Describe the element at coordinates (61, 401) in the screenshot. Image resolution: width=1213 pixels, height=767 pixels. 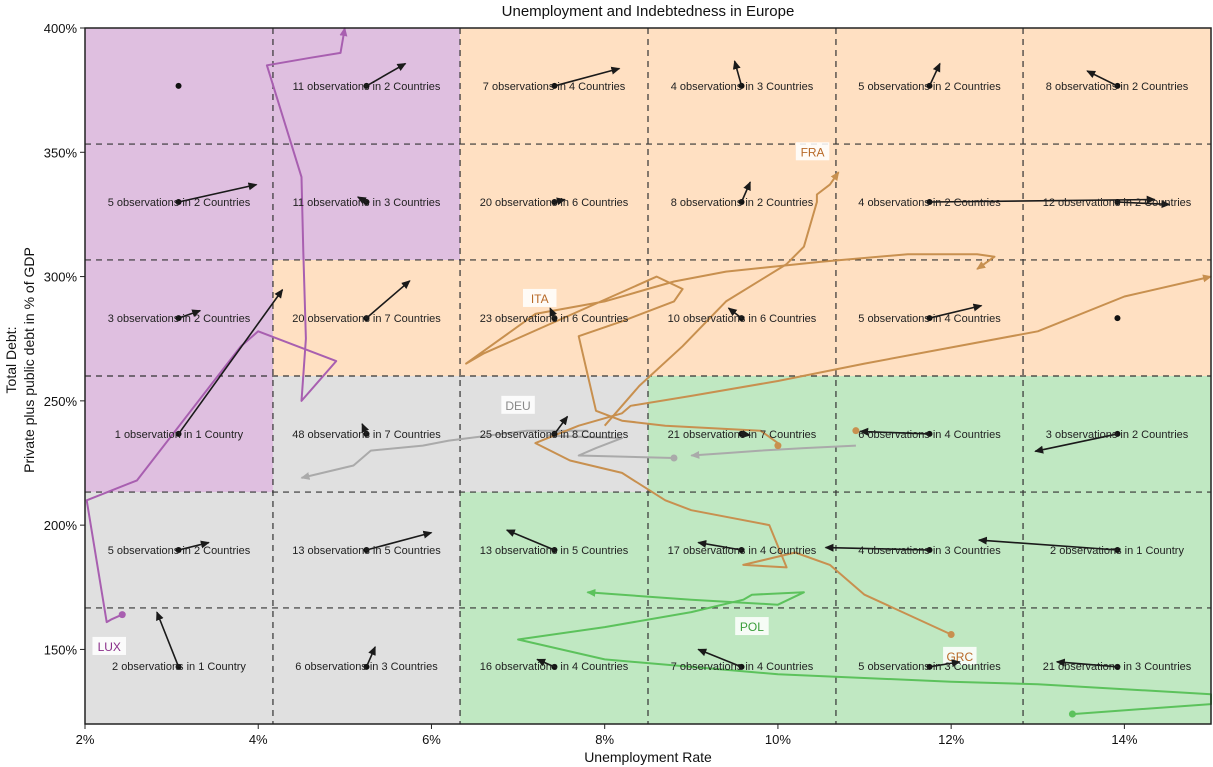
I see `y-tick-label: 250%` at that location.